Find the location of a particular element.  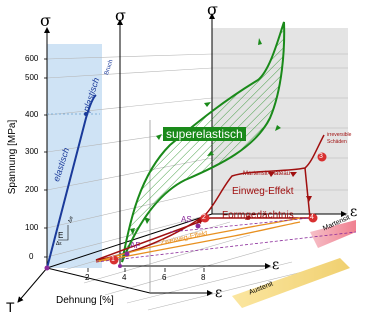

epsilon-symbol-right: ε is located at coordinates (354, 212).